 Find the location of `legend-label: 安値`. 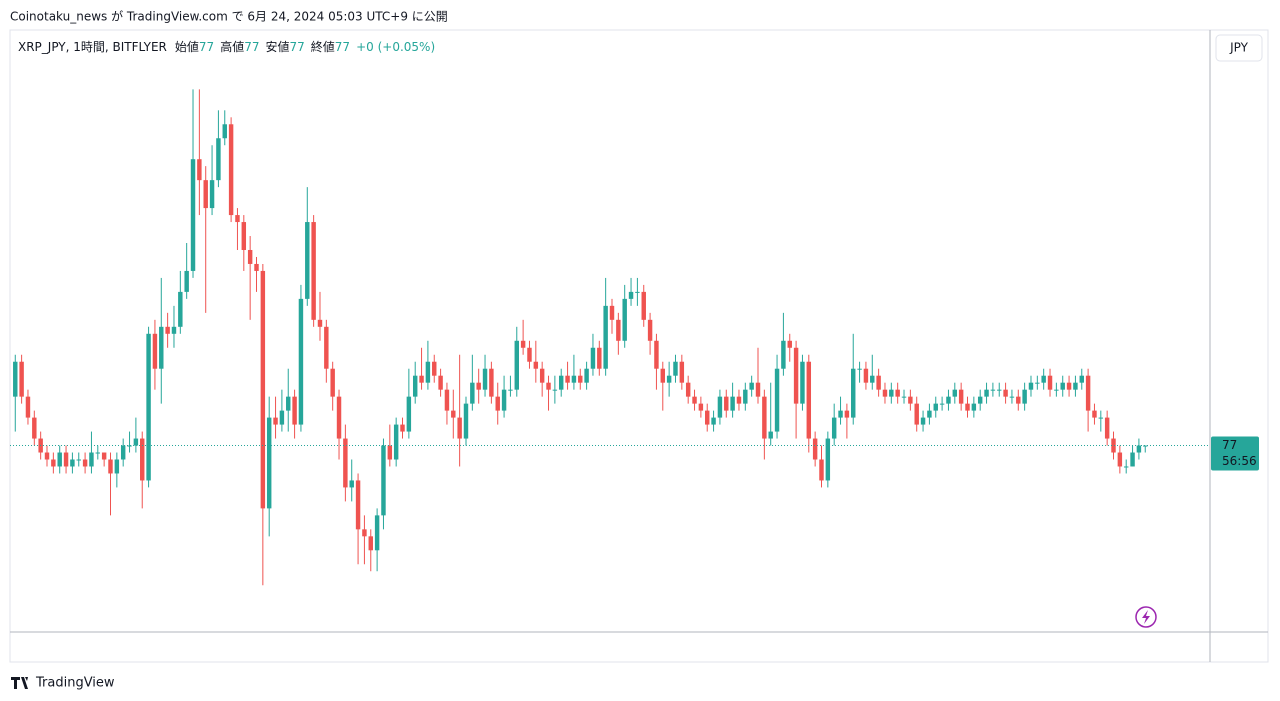

legend-label: 安値 is located at coordinates (277, 46).